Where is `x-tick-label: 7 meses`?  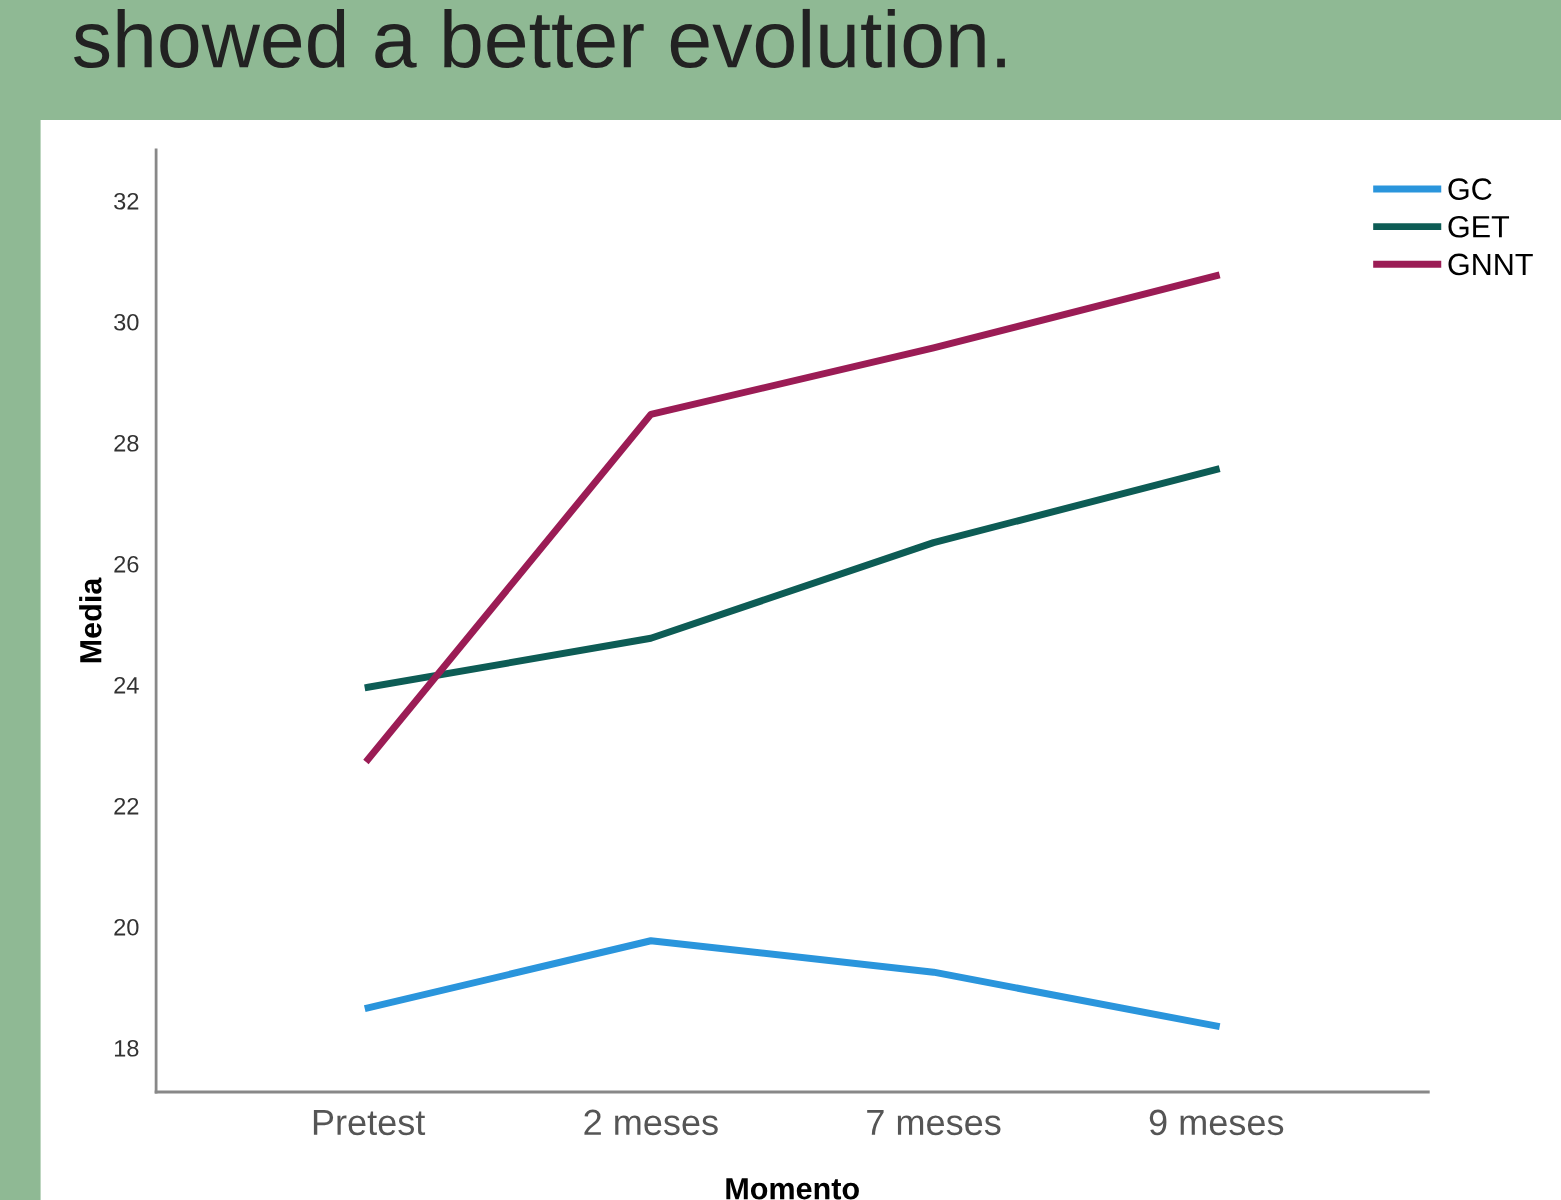
x-tick-label: 7 meses is located at coordinates (934, 1122).